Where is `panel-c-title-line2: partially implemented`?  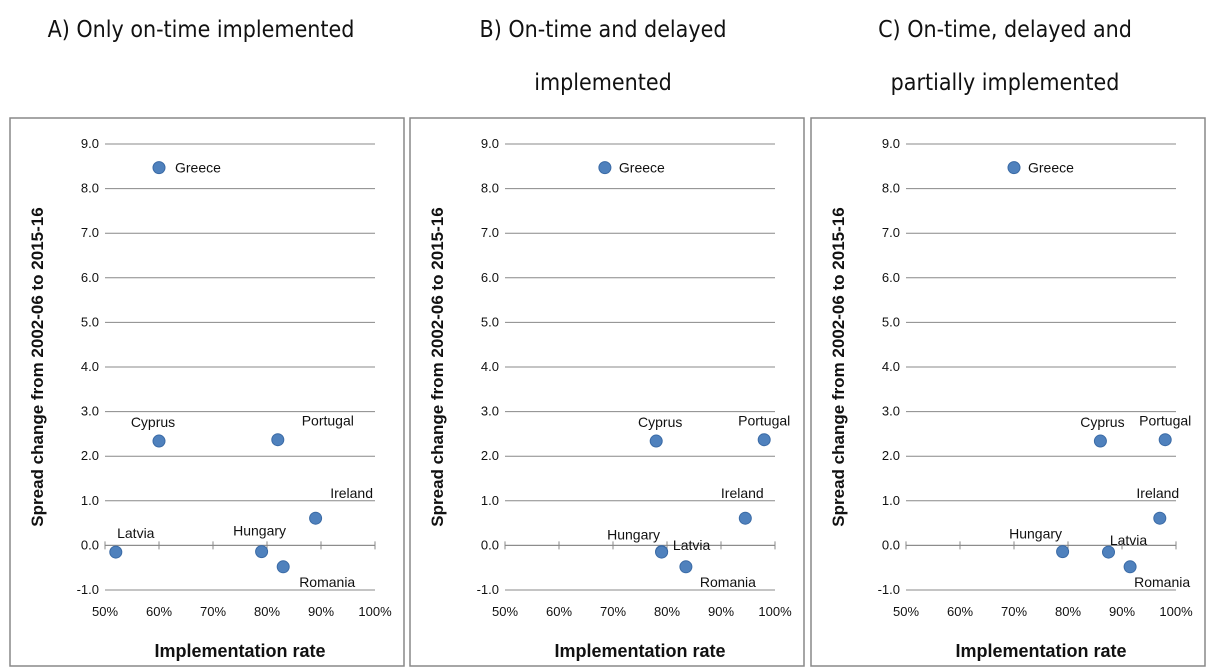
panel-c-title-line2: partially implemented is located at coordinates (1005, 83).